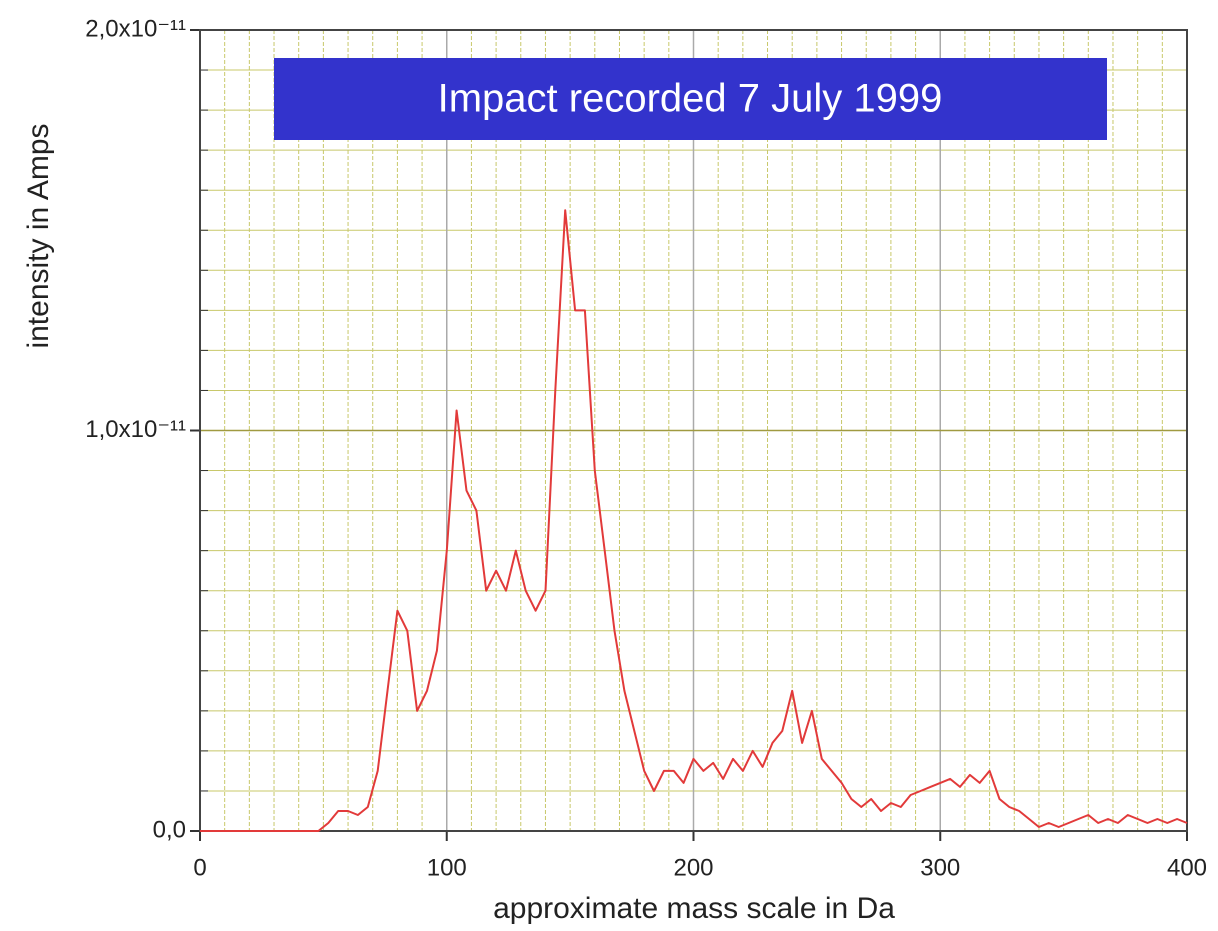 The width and height of the screenshot is (1218, 931). What do you see at coordinates (135, 429) in the screenshot?
I see `y-tick-label: 1,0x10⁻¹¹` at bounding box center [135, 429].